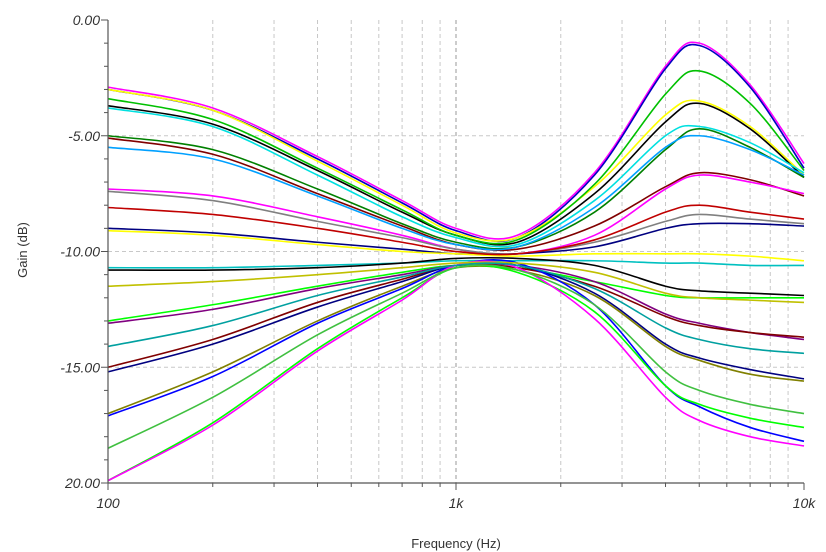 The width and height of the screenshot is (826, 552). I want to click on x-tick-label: 10k, so click(805, 503).